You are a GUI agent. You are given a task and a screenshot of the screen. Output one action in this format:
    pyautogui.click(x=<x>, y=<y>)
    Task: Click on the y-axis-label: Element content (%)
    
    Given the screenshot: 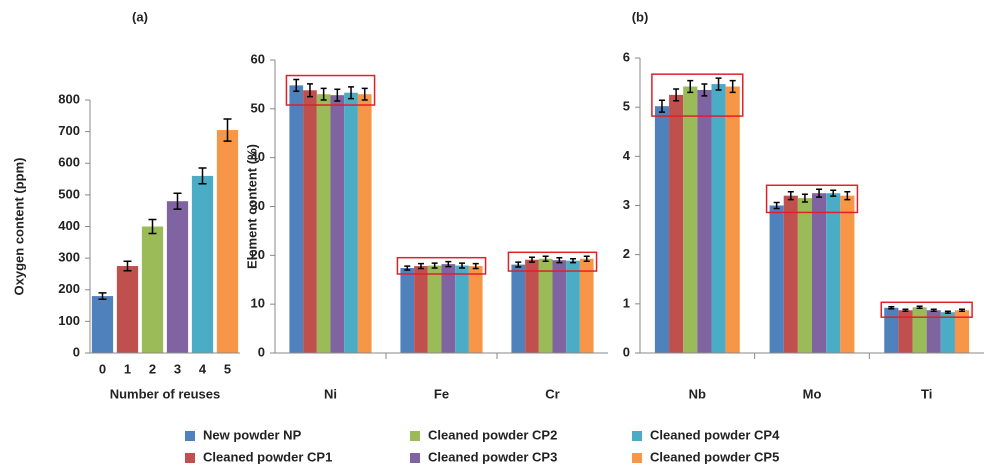 What is the action you would take?
    pyautogui.click(x=251, y=206)
    